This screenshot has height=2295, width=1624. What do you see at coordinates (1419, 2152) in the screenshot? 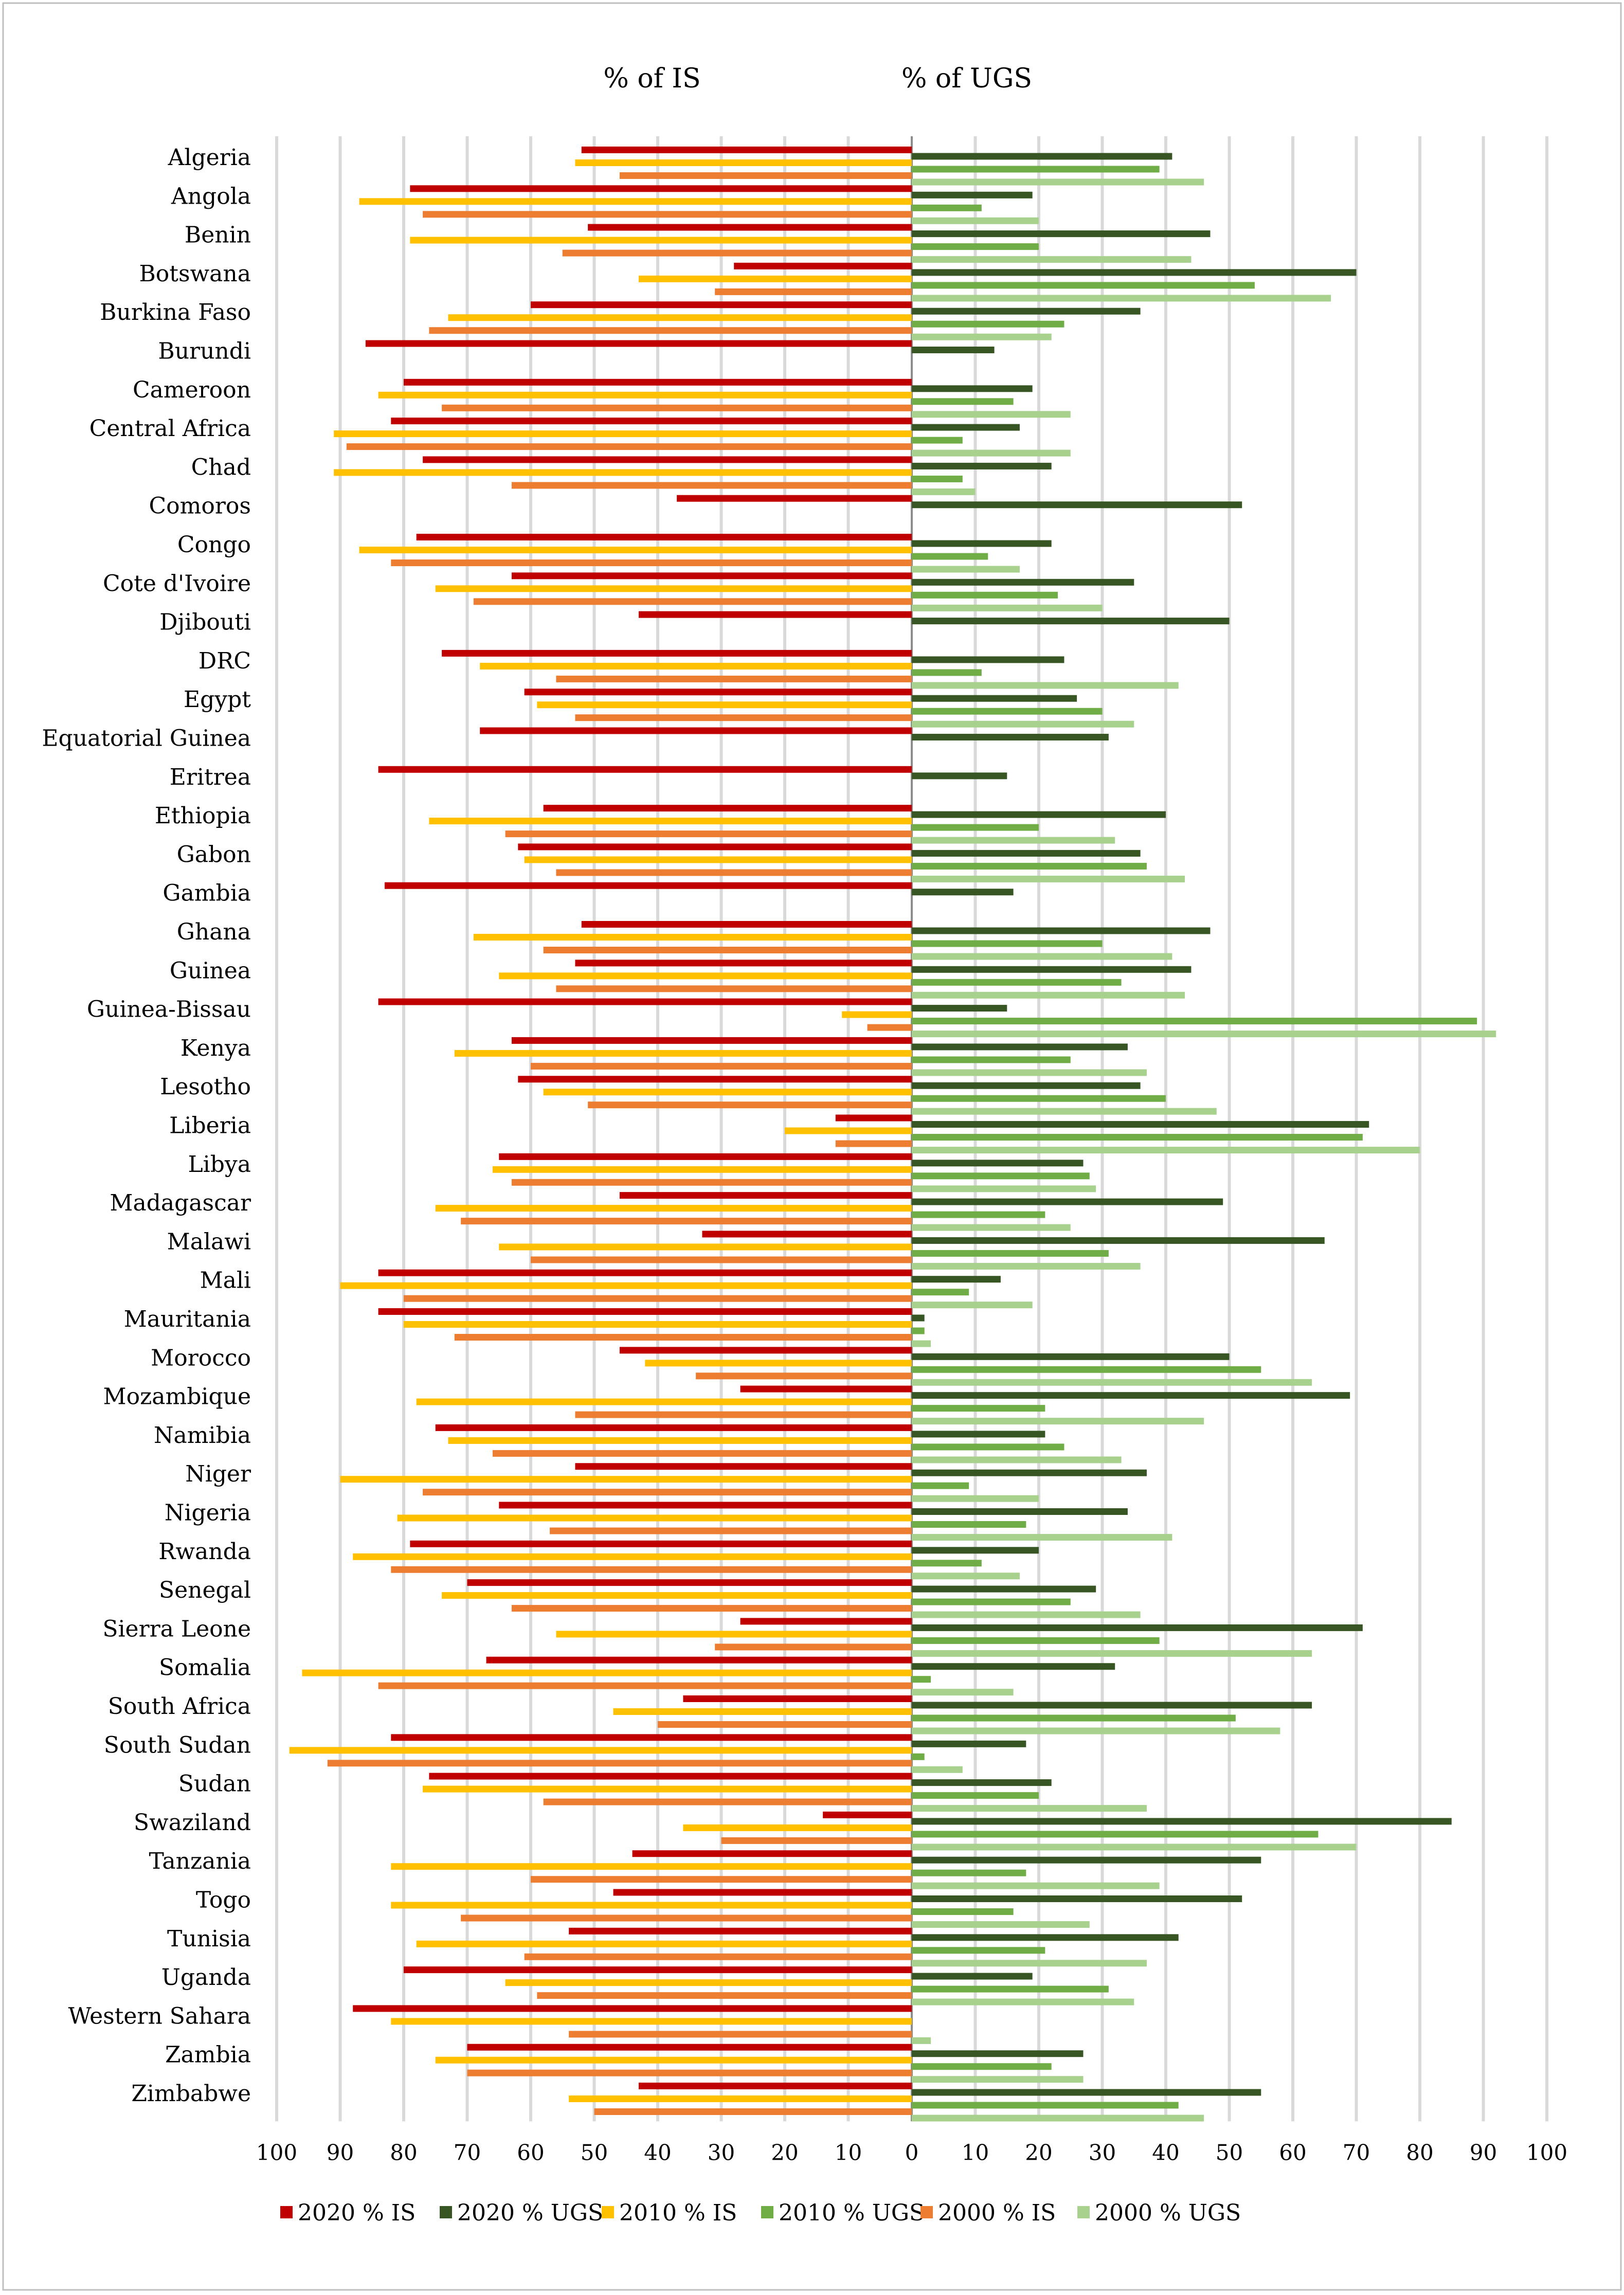
I see `x-tick-label-right: 80` at bounding box center [1419, 2152].